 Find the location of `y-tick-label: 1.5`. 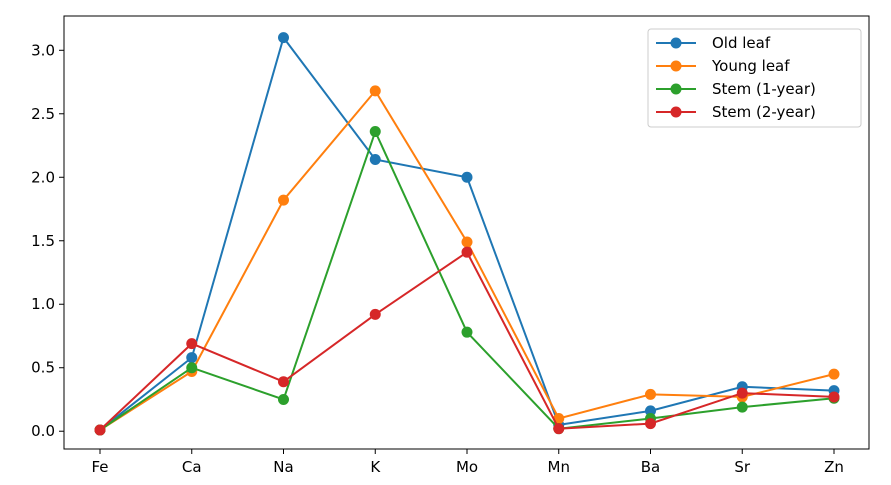

y-tick-label: 1.5 is located at coordinates (43, 241).